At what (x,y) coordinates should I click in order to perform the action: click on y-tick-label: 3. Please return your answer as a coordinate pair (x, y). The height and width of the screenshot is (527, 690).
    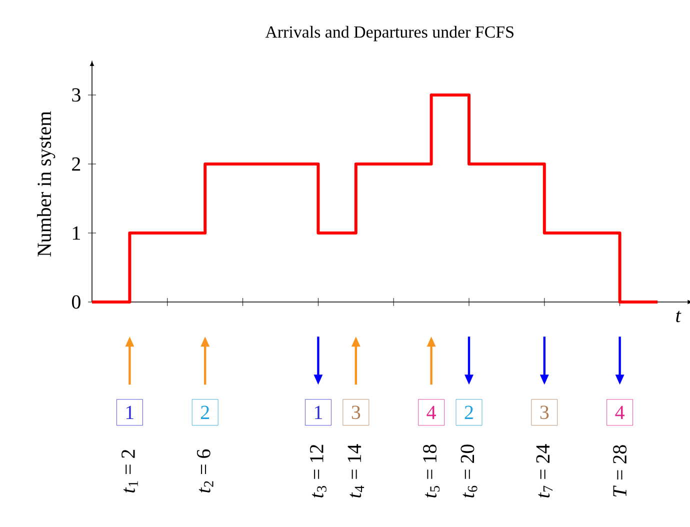
    Looking at the image, I should click on (76, 95).